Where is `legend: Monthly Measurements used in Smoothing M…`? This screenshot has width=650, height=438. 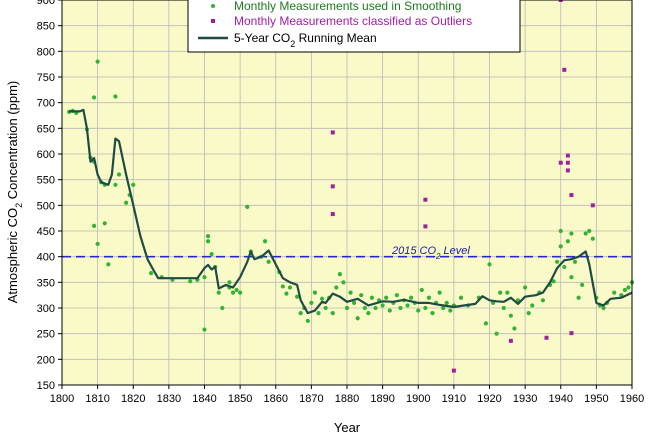
legend: Monthly Measurements used in Smoothing M… is located at coordinates (354, 26).